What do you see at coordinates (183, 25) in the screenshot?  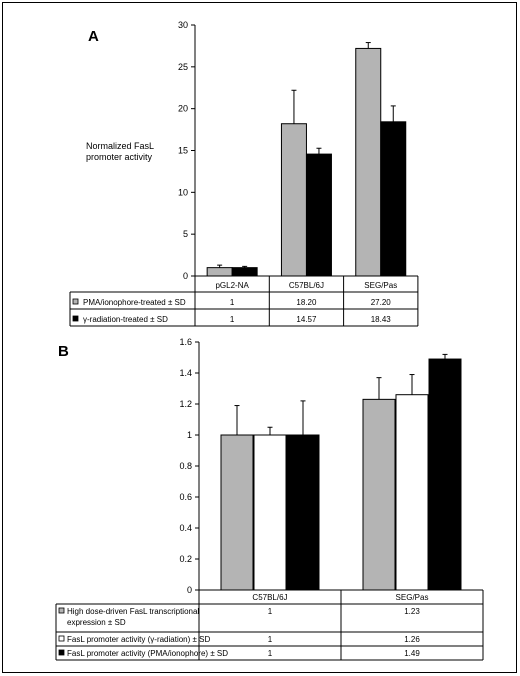 I see `y-tick-label: 30` at bounding box center [183, 25].